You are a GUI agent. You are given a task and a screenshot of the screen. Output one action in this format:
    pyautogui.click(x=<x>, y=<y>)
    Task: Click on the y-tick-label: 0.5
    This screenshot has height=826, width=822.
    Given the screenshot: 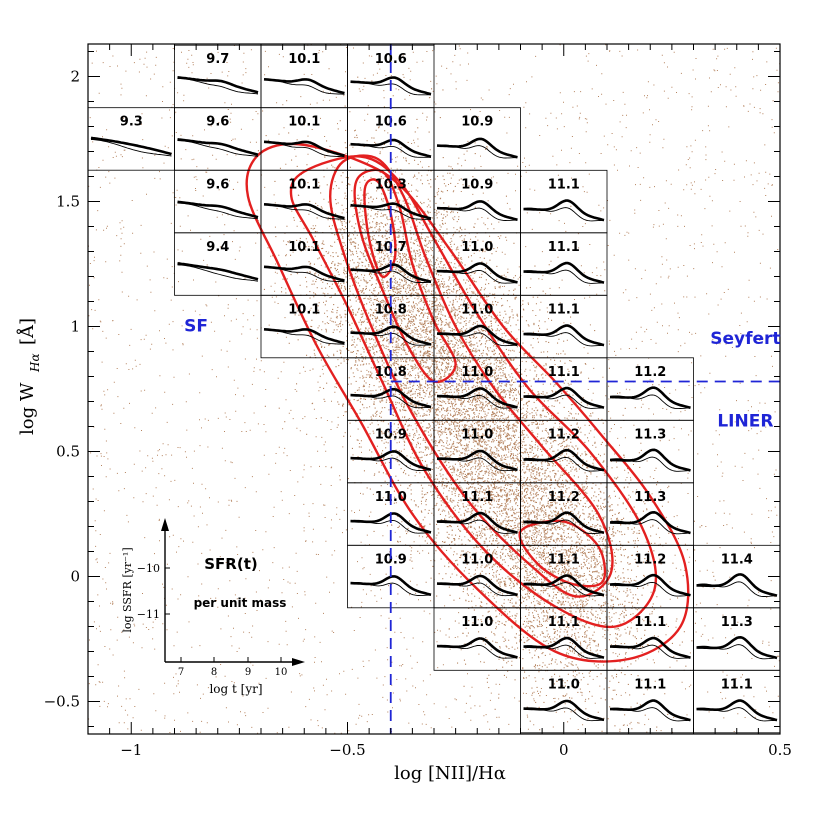 What is the action you would take?
    pyautogui.click(x=68, y=452)
    